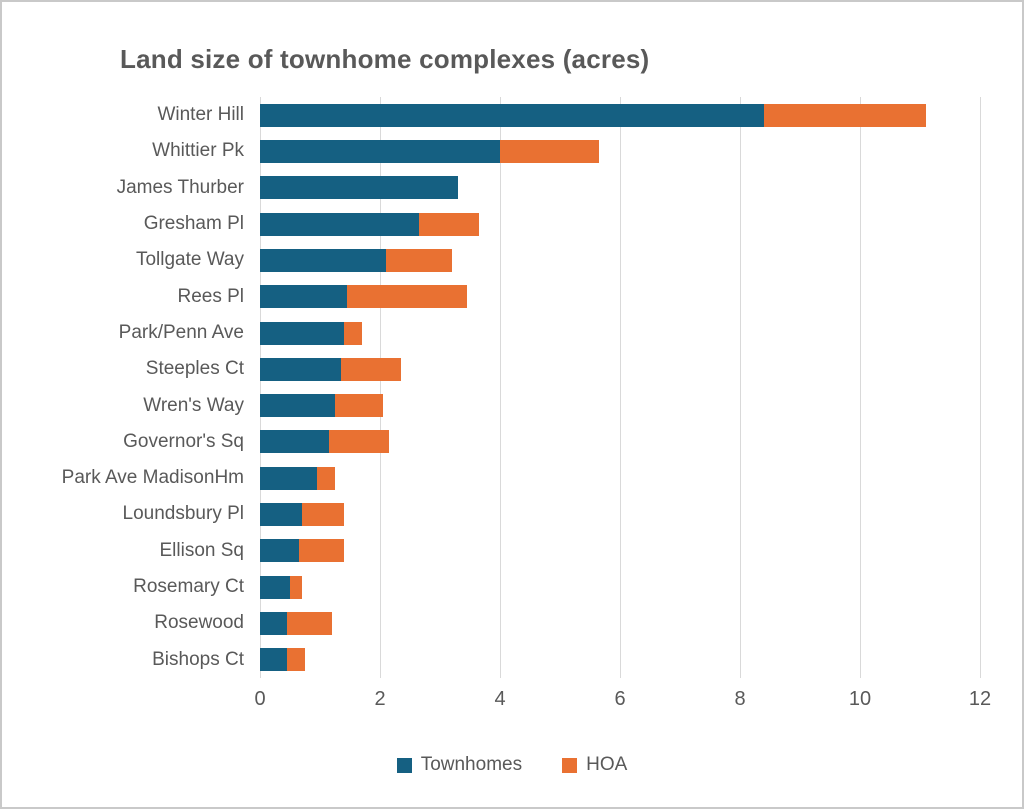  Describe the element at coordinates (210, 296) in the screenshot. I see `category-label: Rees Pl` at that location.